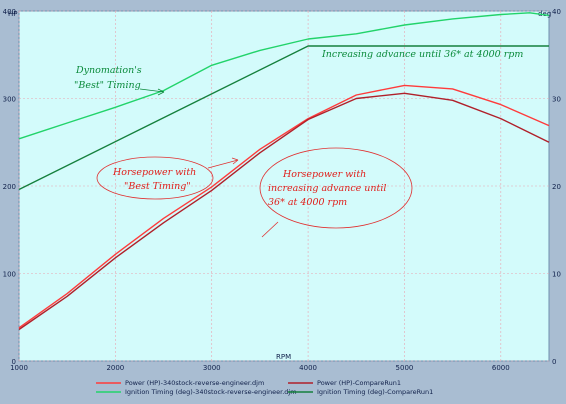 Image resolution: width=566 pixels, height=404 pixels. What do you see at coordinates (554, 362) in the screenshot?
I see `y-right-tick-label: 0` at bounding box center [554, 362].